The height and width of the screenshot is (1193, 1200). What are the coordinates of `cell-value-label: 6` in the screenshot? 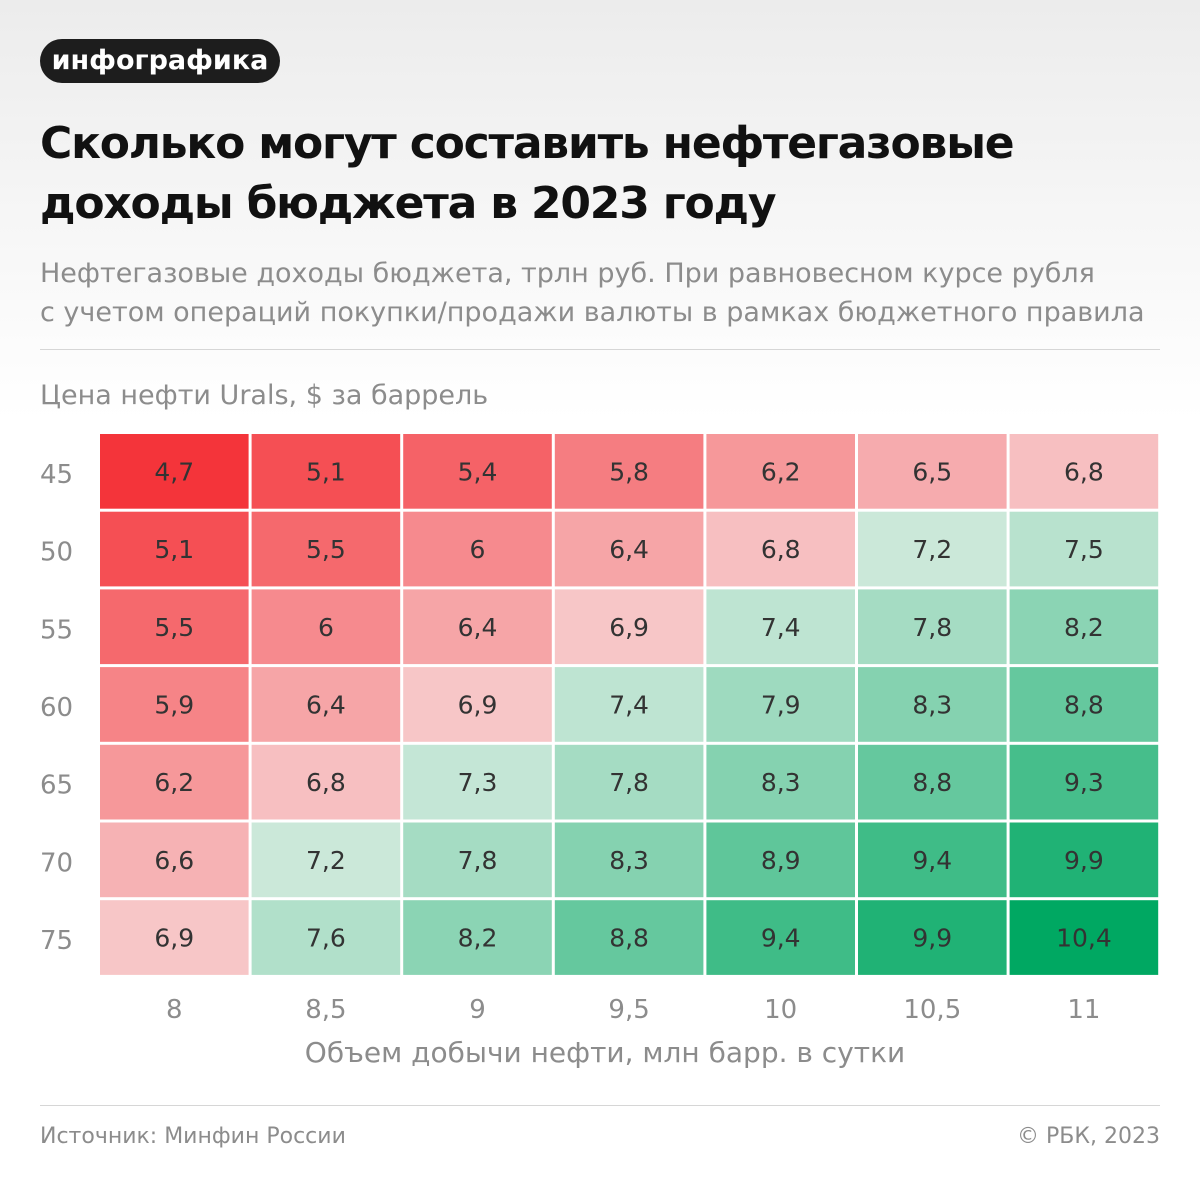 It's located at (478, 549).